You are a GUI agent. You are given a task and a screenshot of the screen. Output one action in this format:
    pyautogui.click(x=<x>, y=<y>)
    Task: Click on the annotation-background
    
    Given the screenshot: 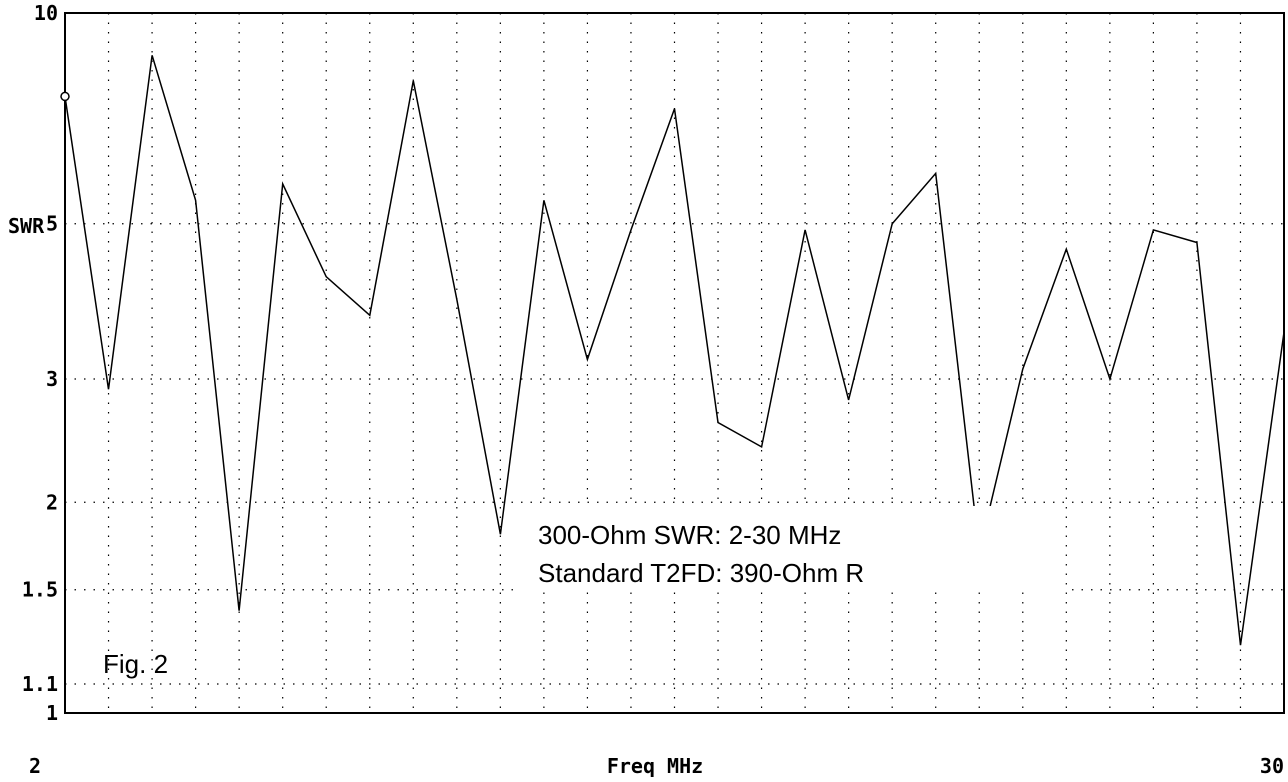 What is the action you would take?
    pyautogui.click(x=792, y=549)
    